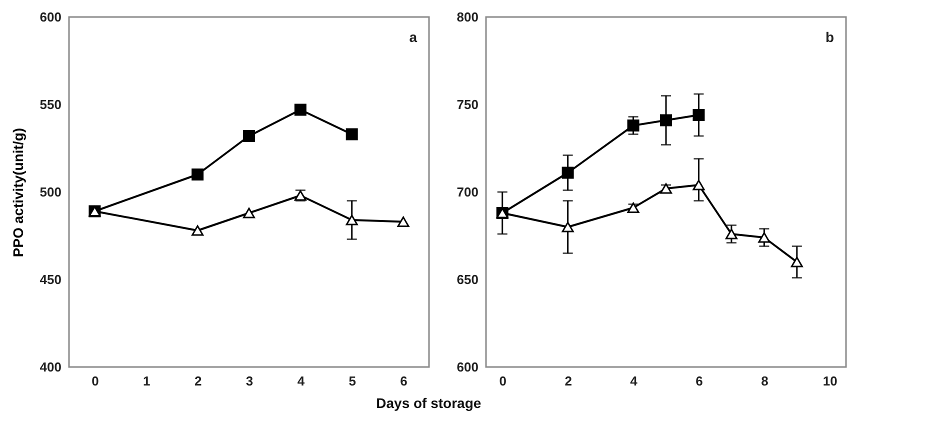 The width and height of the screenshot is (939, 439). I want to click on x-tick-label: 3, so click(250, 381).